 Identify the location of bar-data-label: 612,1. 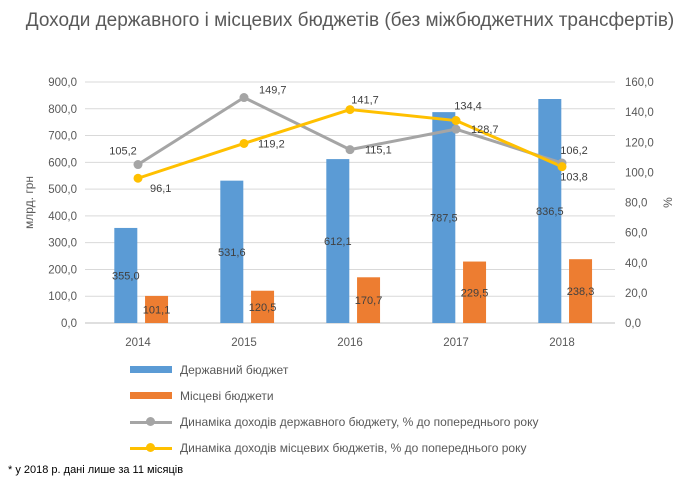
(338, 242).